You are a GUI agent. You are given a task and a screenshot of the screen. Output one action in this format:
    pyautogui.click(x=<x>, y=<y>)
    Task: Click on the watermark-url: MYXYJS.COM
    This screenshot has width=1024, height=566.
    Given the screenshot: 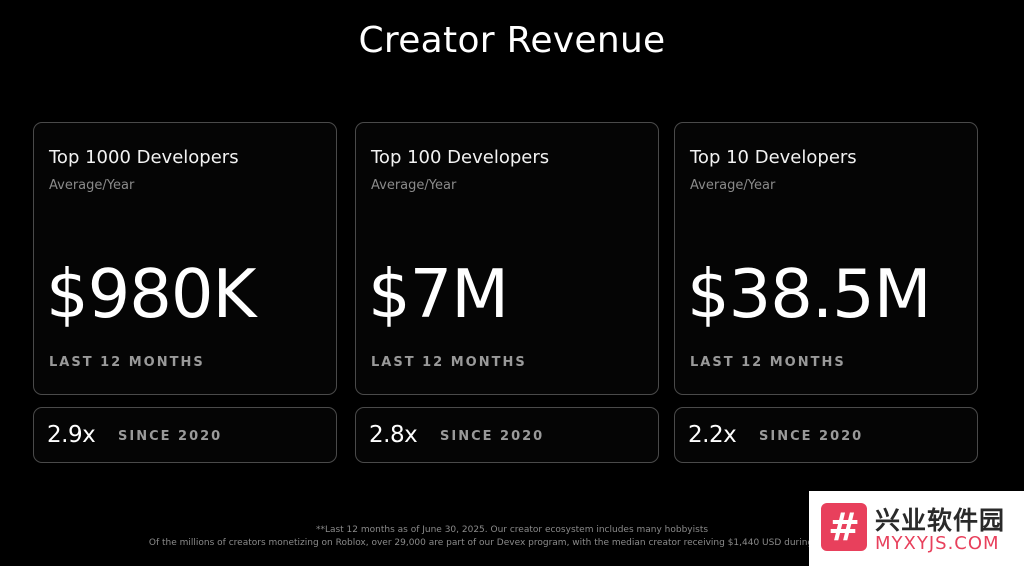 What is the action you would take?
    pyautogui.click(x=937, y=543)
    